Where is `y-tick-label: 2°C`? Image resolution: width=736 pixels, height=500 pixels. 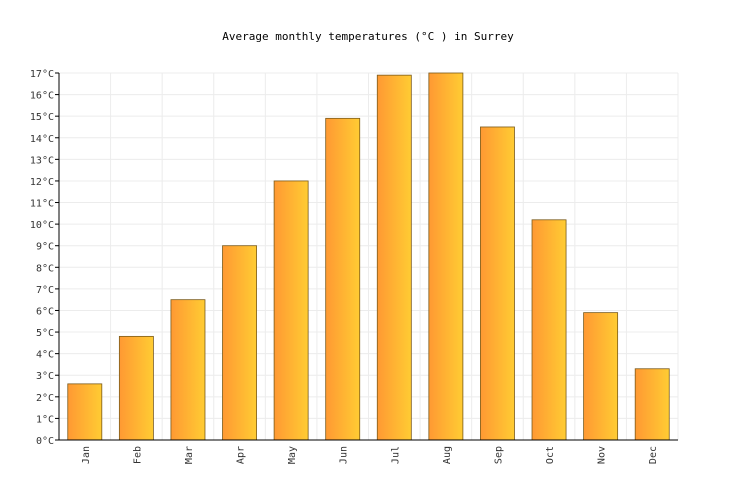
y-tick-label: 2°C is located at coordinates (45, 398).